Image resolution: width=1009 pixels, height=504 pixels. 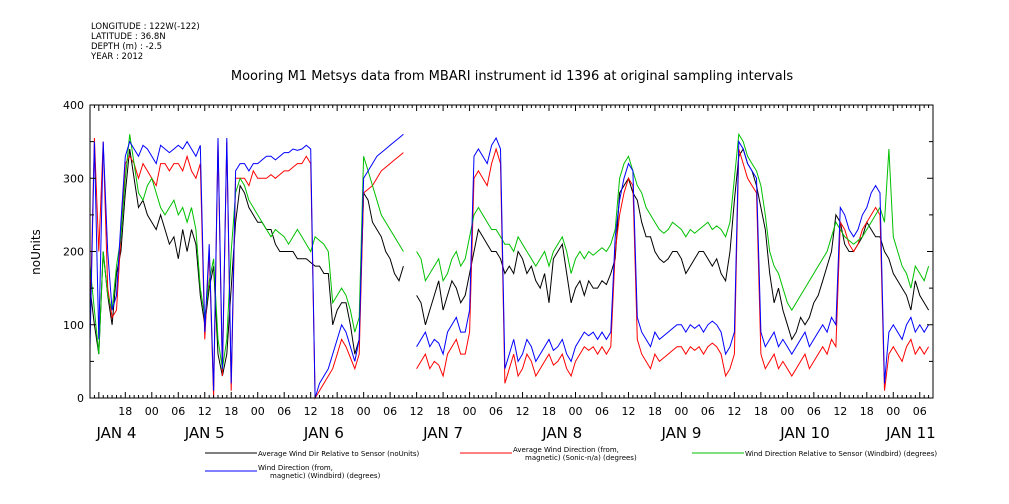 What do you see at coordinates (128, 37) in the screenshot?
I see `latitude-label: LATITUDE : 36.8N` at bounding box center [128, 37].